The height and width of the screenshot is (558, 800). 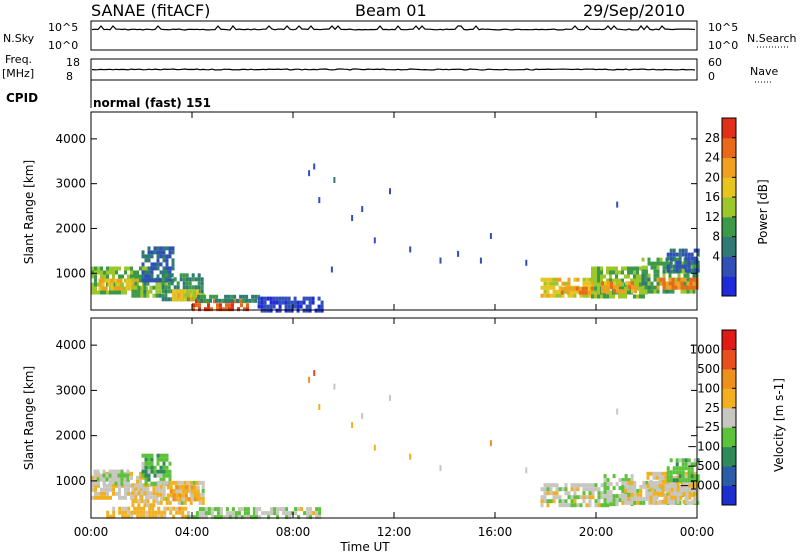 What do you see at coordinates (708, 388) in the screenshot?
I see `colorbar-tick-label: 100` at bounding box center [708, 388].